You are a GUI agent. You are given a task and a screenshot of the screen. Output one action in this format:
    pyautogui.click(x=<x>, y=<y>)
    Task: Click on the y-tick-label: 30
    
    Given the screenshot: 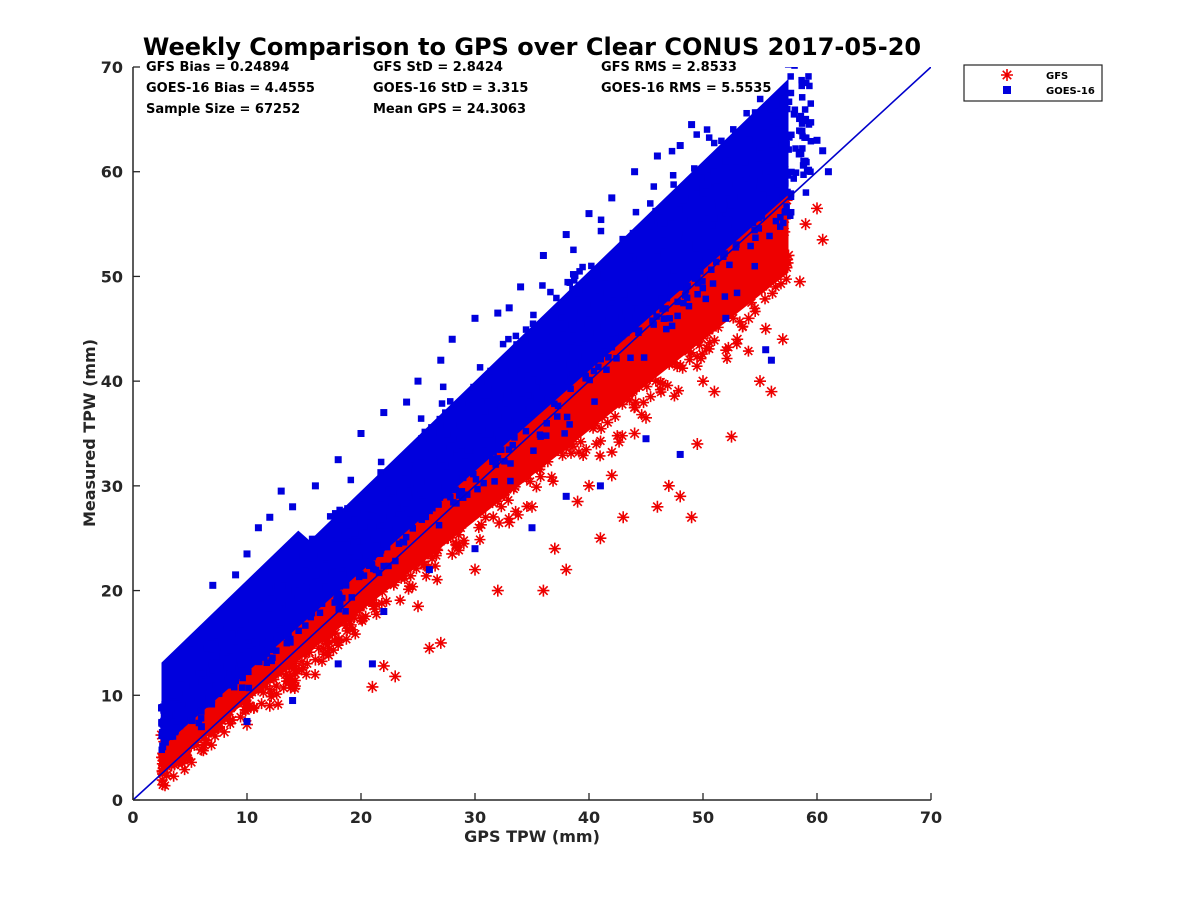 What is the action you would take?
    pyautogui.click(x=112, y=486)
    